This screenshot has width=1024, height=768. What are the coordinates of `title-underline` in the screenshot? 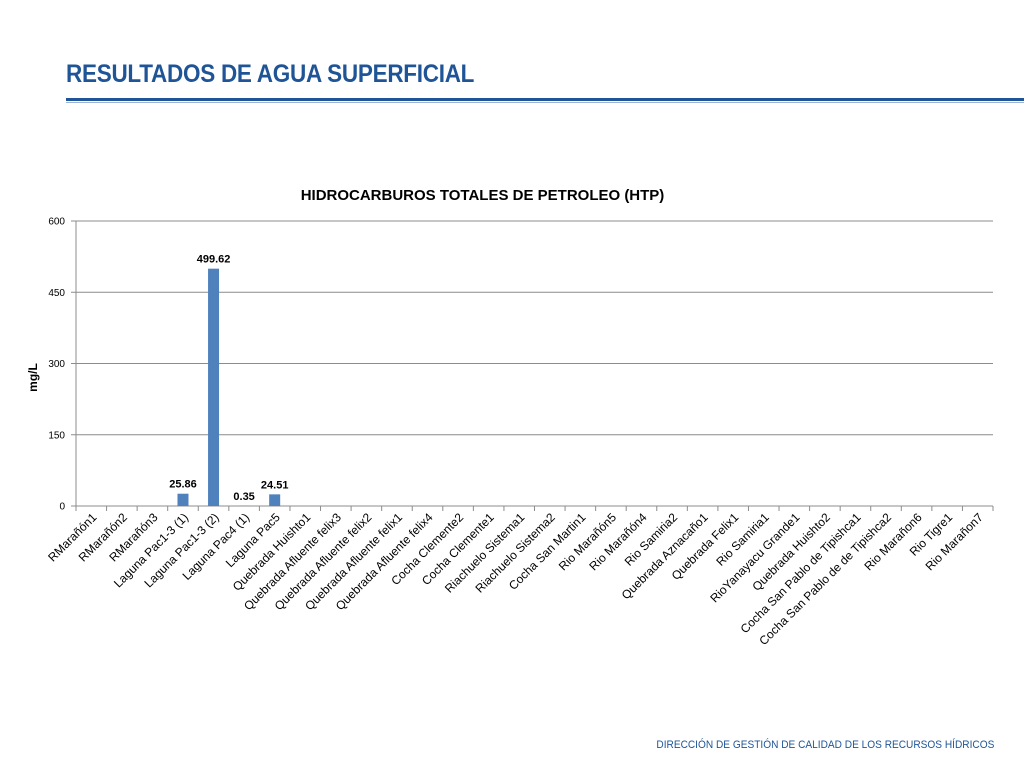 It's located at (545, 99).